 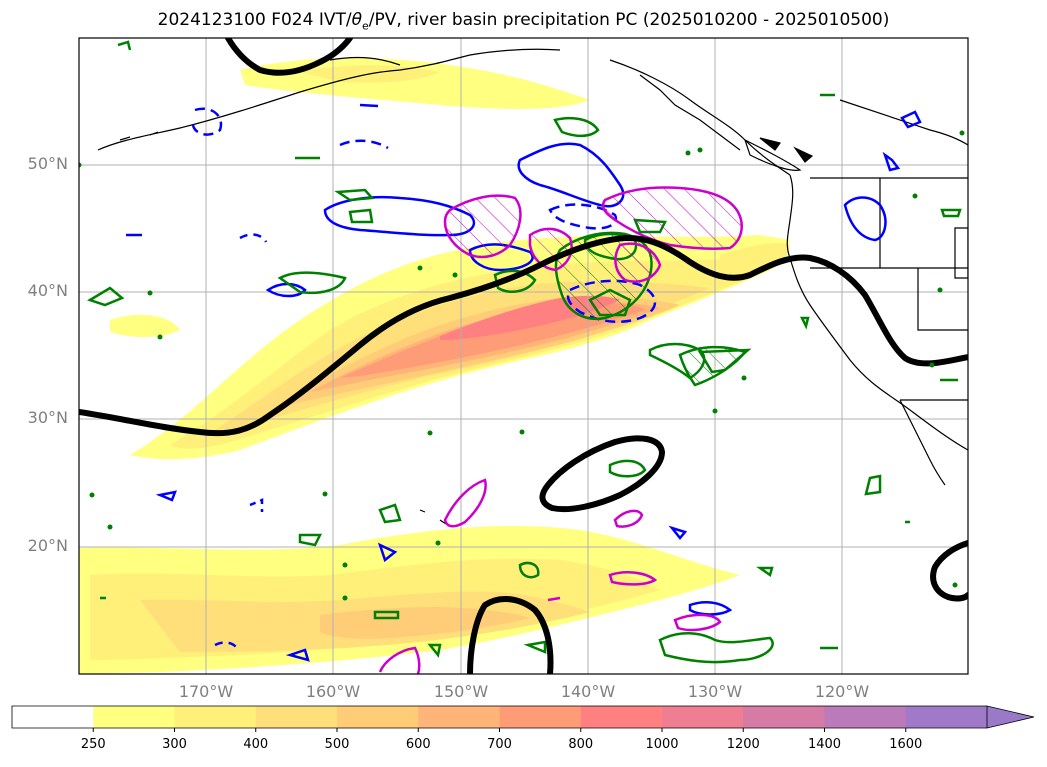 What do you see at coordinates (593, 234) in the screenshot?
I see `precip-pc-contours` at bounding box center [593, 234].